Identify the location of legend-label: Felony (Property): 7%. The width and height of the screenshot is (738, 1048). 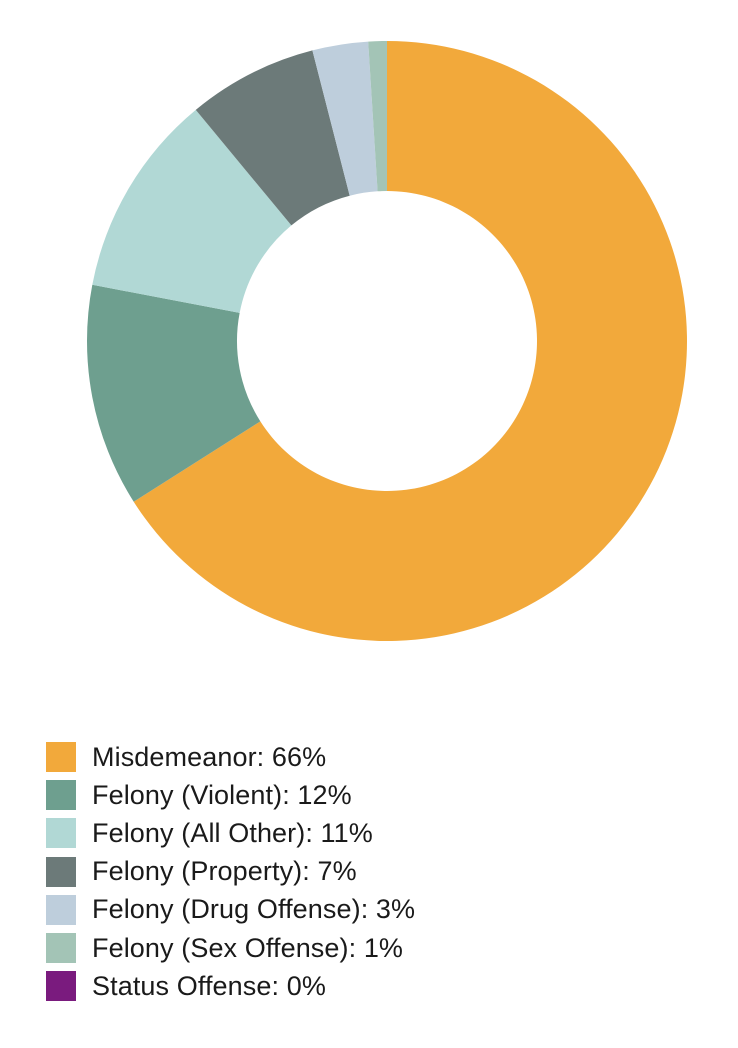
(224, 871).